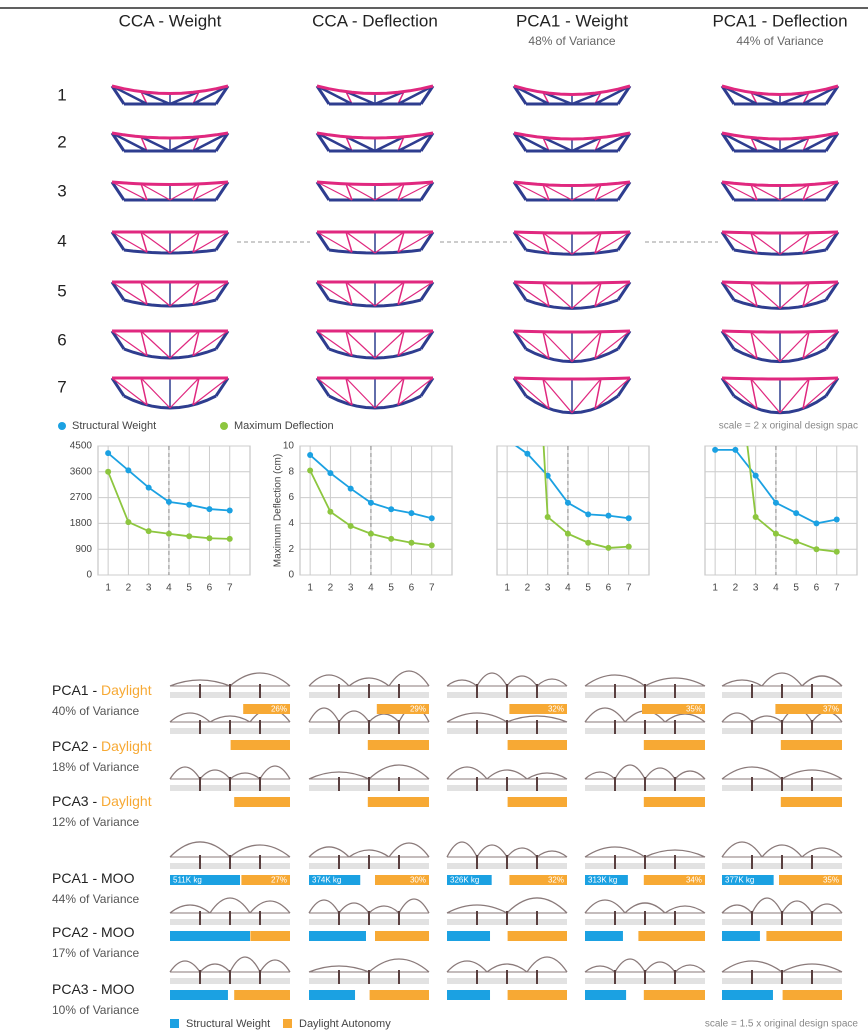 The image size is (868, 1036). Describe the element at coordinates (331, 588) in the screenshot. I see `x-tick-label: 2` at that location.